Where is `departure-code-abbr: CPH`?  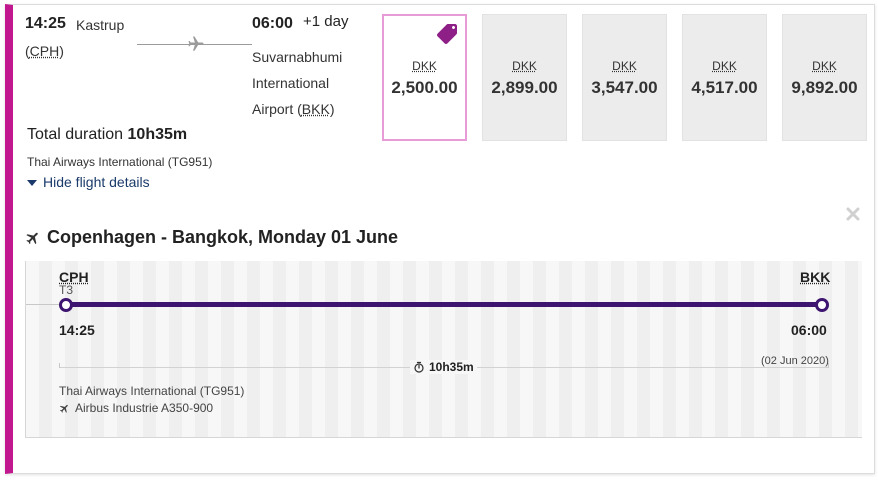 departure-code-abbr: CPH is located at coordinates (44, 51).